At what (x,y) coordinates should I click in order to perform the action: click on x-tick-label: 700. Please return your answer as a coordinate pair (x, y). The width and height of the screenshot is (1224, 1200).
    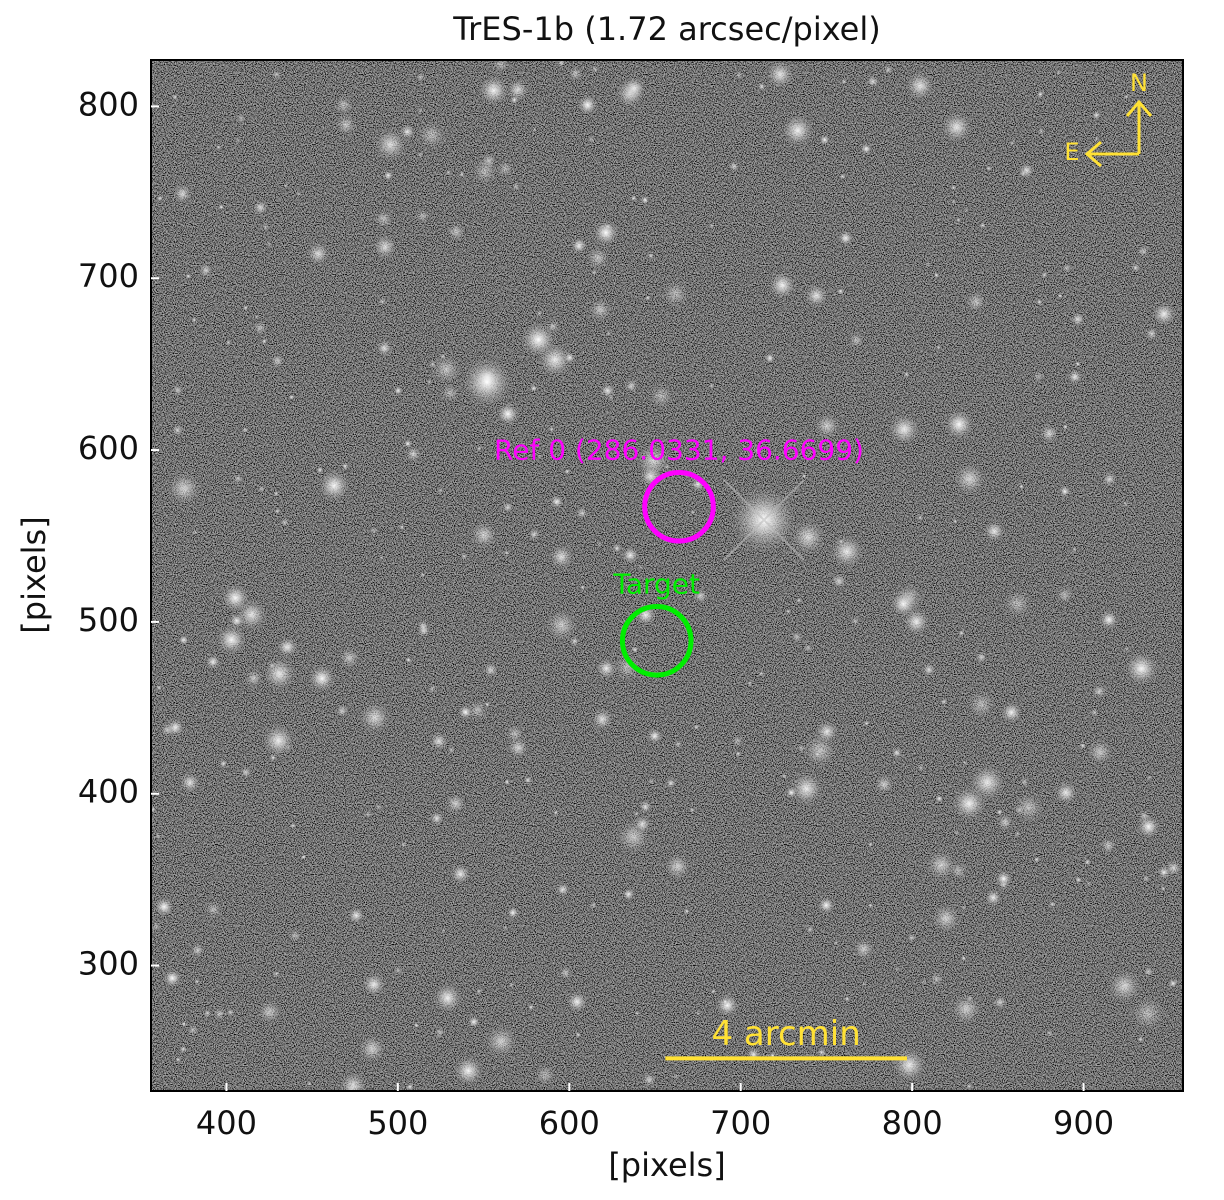
    Looking at the image, I should click on (740, 1123).